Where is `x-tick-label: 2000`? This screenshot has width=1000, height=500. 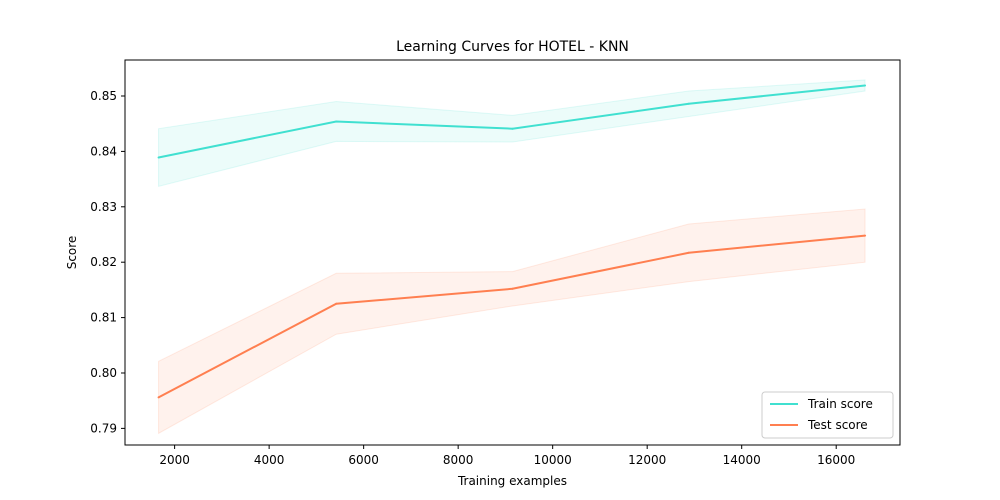 x-tick-label: 2000 is located at coordinates (174, 460).